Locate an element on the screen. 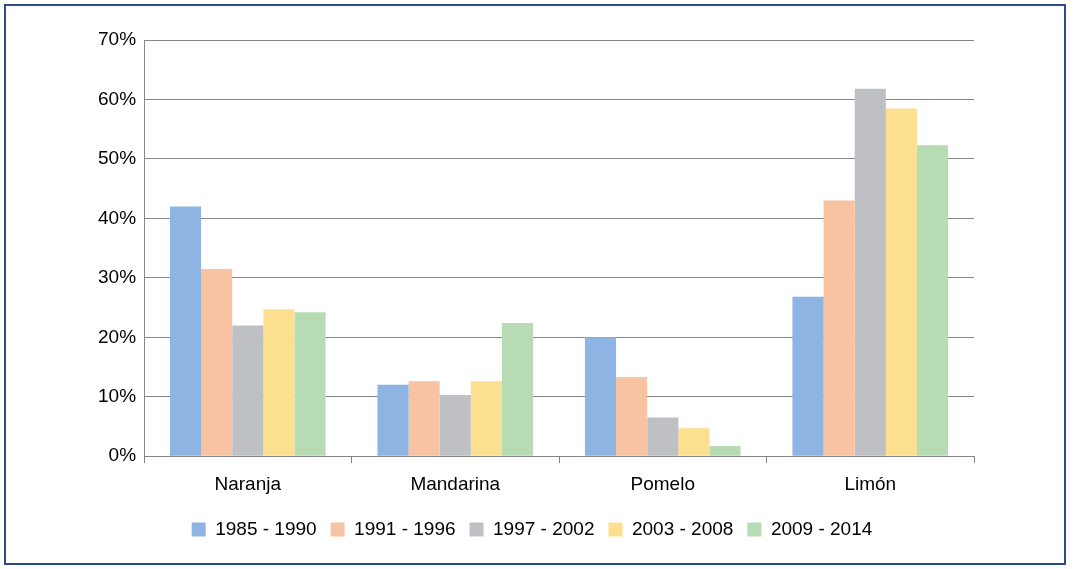 Image resolution: width=1074 pixels, height=569 pixels. y-tick-label: 20% is located at coordinates (117, 336).